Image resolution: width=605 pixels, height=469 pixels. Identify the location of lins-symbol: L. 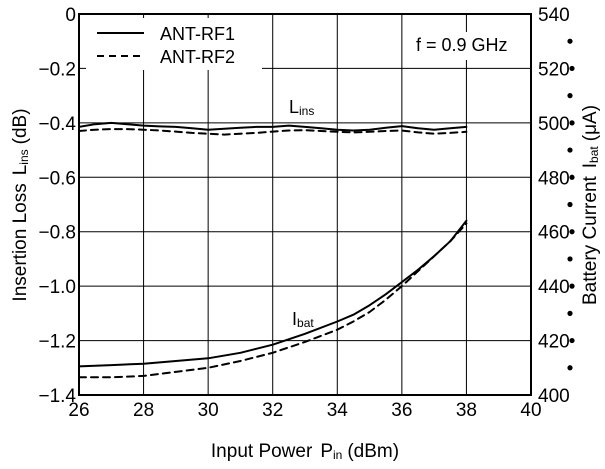
(294, 107).